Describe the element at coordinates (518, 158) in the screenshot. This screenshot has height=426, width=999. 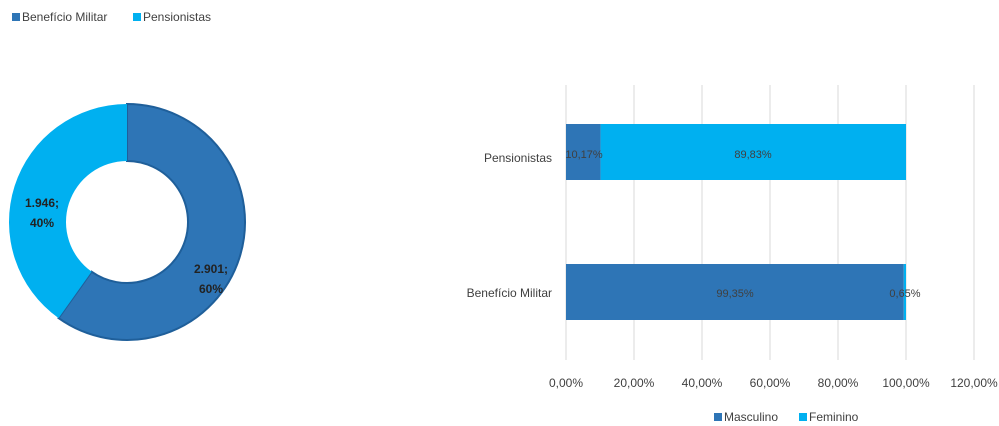
I see `bar-category-label-pensionistas: Pensionistas` at that location.